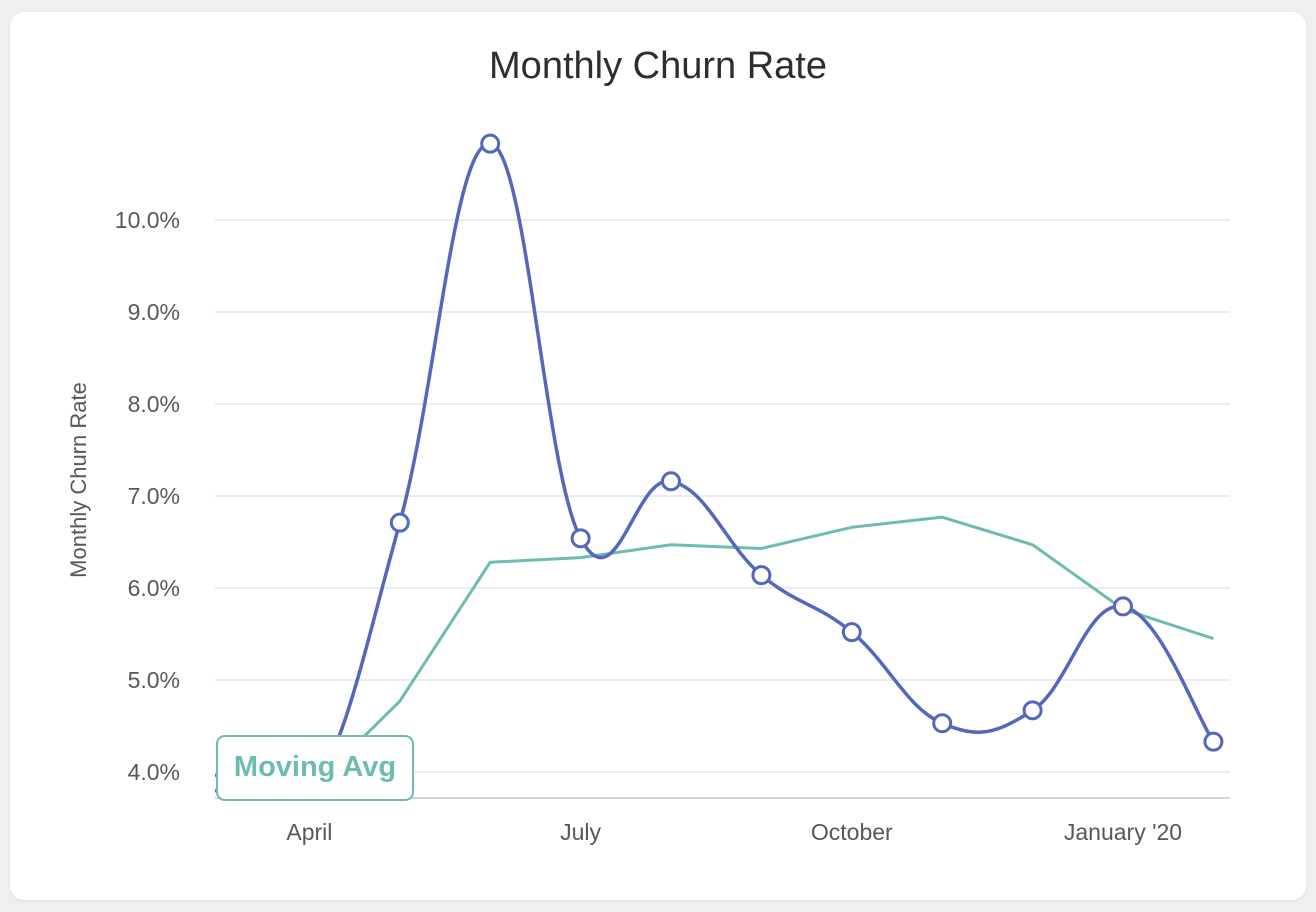 This screenshot has width=1316, height=912. I want to click on moving-avg-label-box, so click(315, 768).